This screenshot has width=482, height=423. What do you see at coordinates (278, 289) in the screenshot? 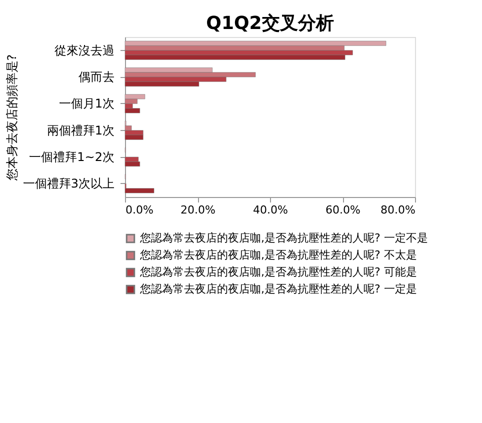
I see `legend-label: 您認為常去夜店的夜店咖,是否為抗壓性差的人呢? 一定是` at bounding box center [278, 289].